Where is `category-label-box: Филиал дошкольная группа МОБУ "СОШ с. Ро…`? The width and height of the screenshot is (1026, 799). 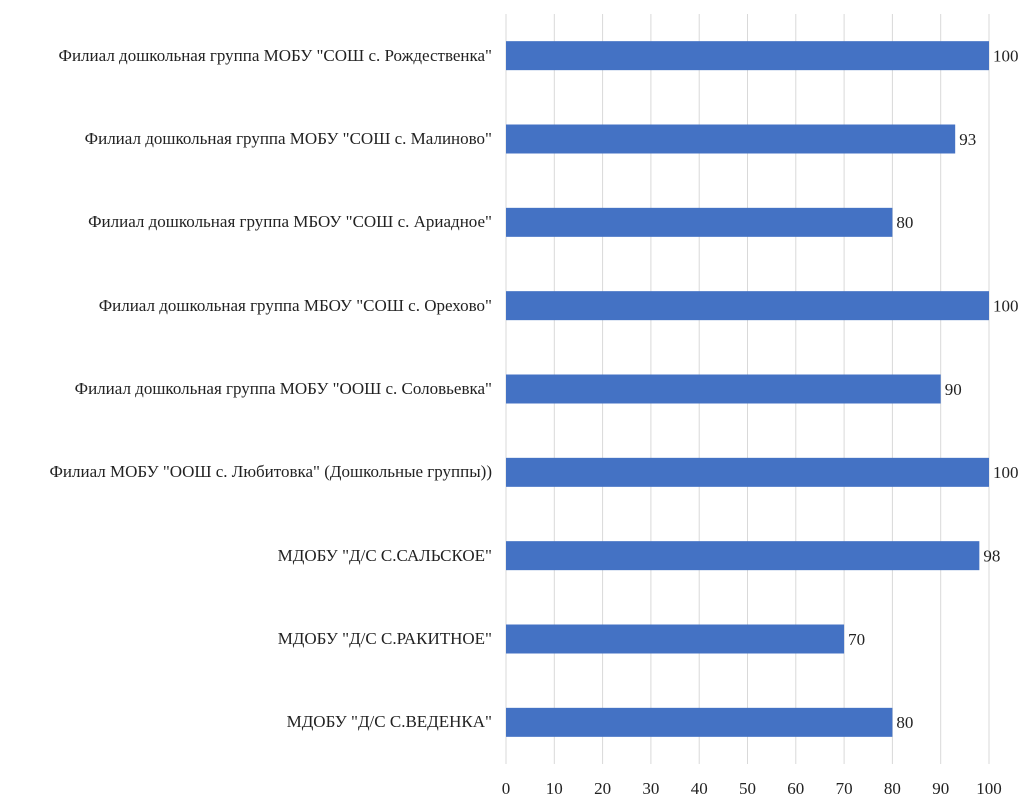
category-label-box: Филиал дошкольная группа МОБУ "СОШ с. Ро… is located at coordinates (246, 56).